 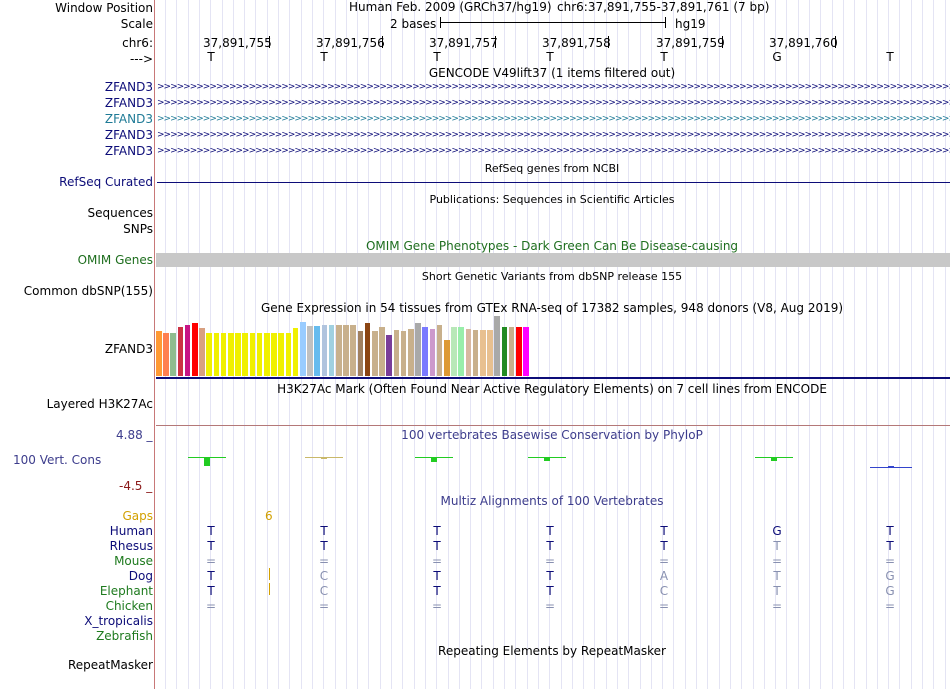 What do you see at coordinates (120, 213) in the screenshot?
I see `sequences-label: Sequences` at bounding box center [120, 213].